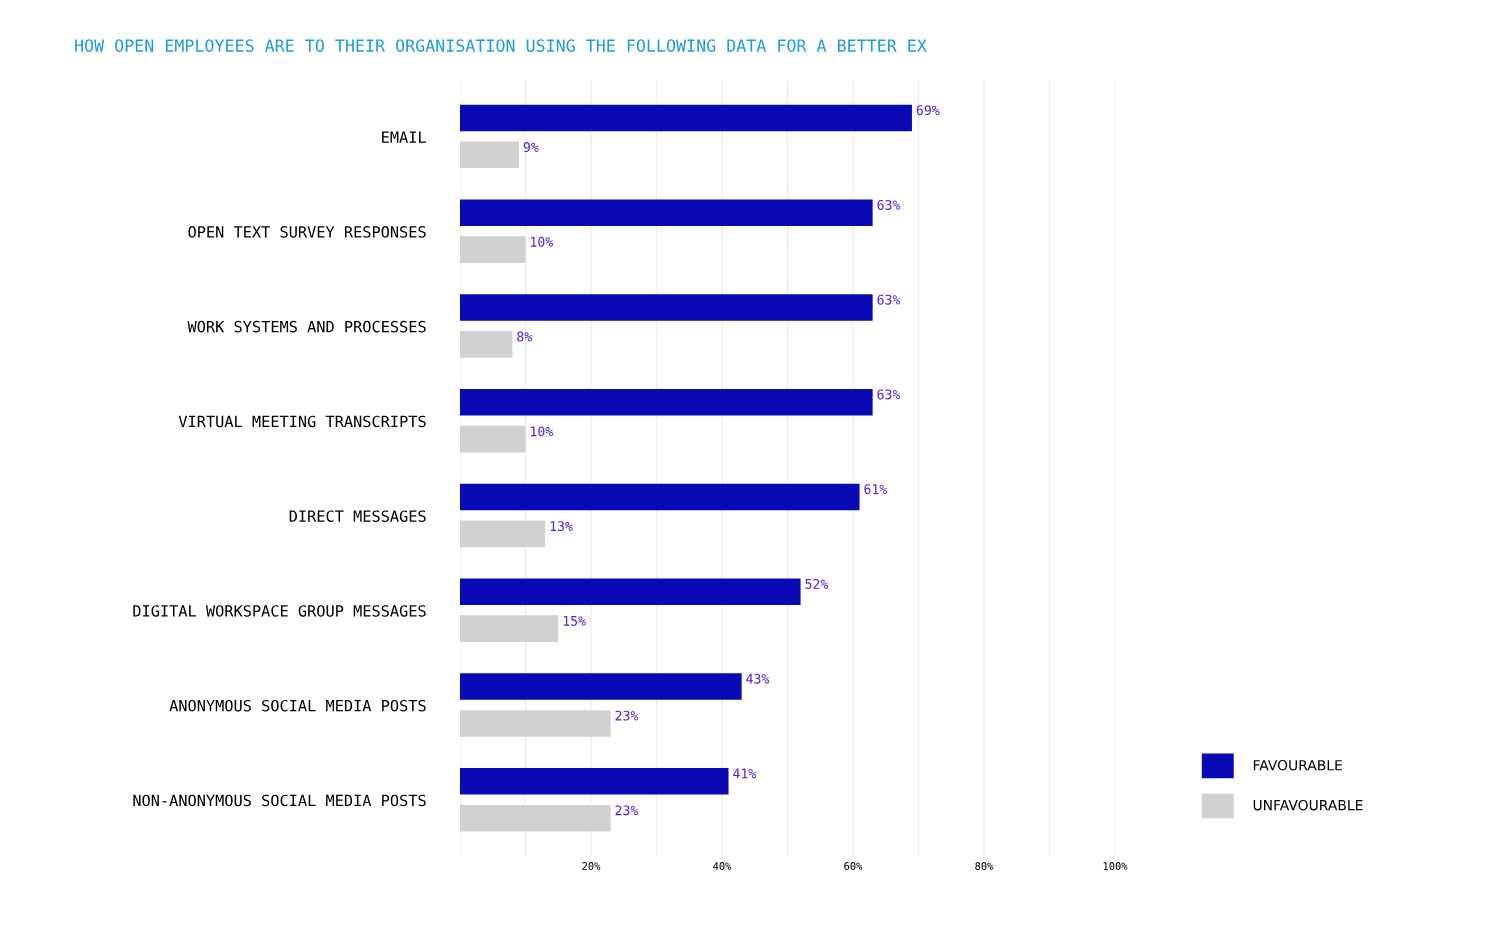 This screenshot has width=1507, height=937. I want to click on data-label: 15%, so click(574, 621).